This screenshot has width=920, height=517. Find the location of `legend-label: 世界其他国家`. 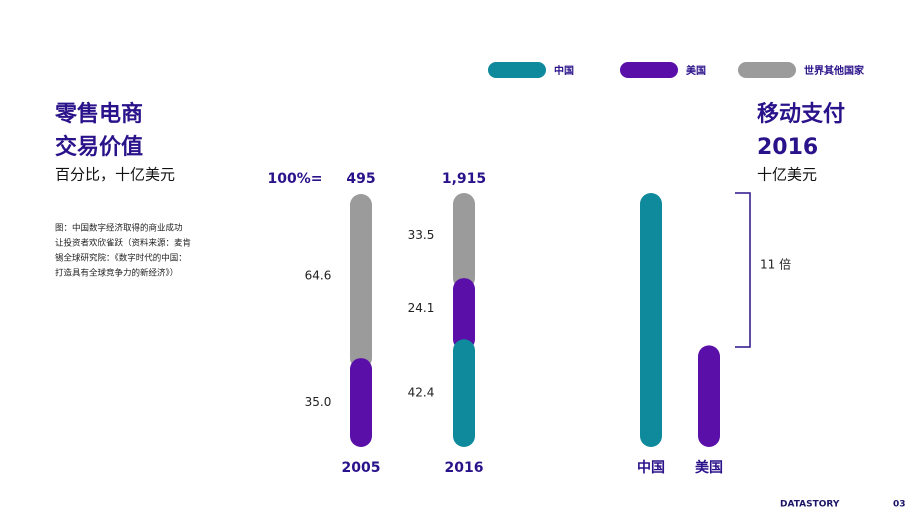

legend-label: 世界其他国家 is located at coordinates (834, 70).